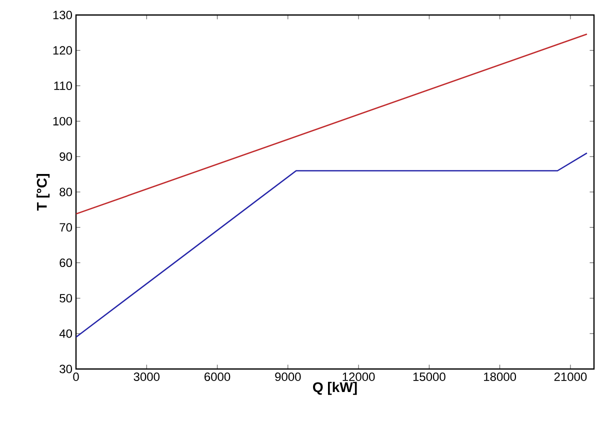  Describe the element at coordinates (66, 263) in the screenshot. I see `y-tick-label: 60` at that location.